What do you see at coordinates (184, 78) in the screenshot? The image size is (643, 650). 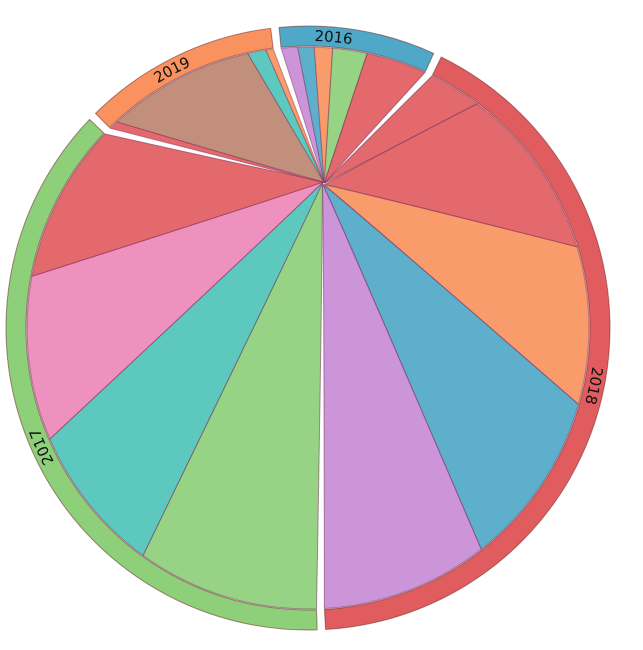 I see `group-arc-2019` at bounding box center [184, 78].